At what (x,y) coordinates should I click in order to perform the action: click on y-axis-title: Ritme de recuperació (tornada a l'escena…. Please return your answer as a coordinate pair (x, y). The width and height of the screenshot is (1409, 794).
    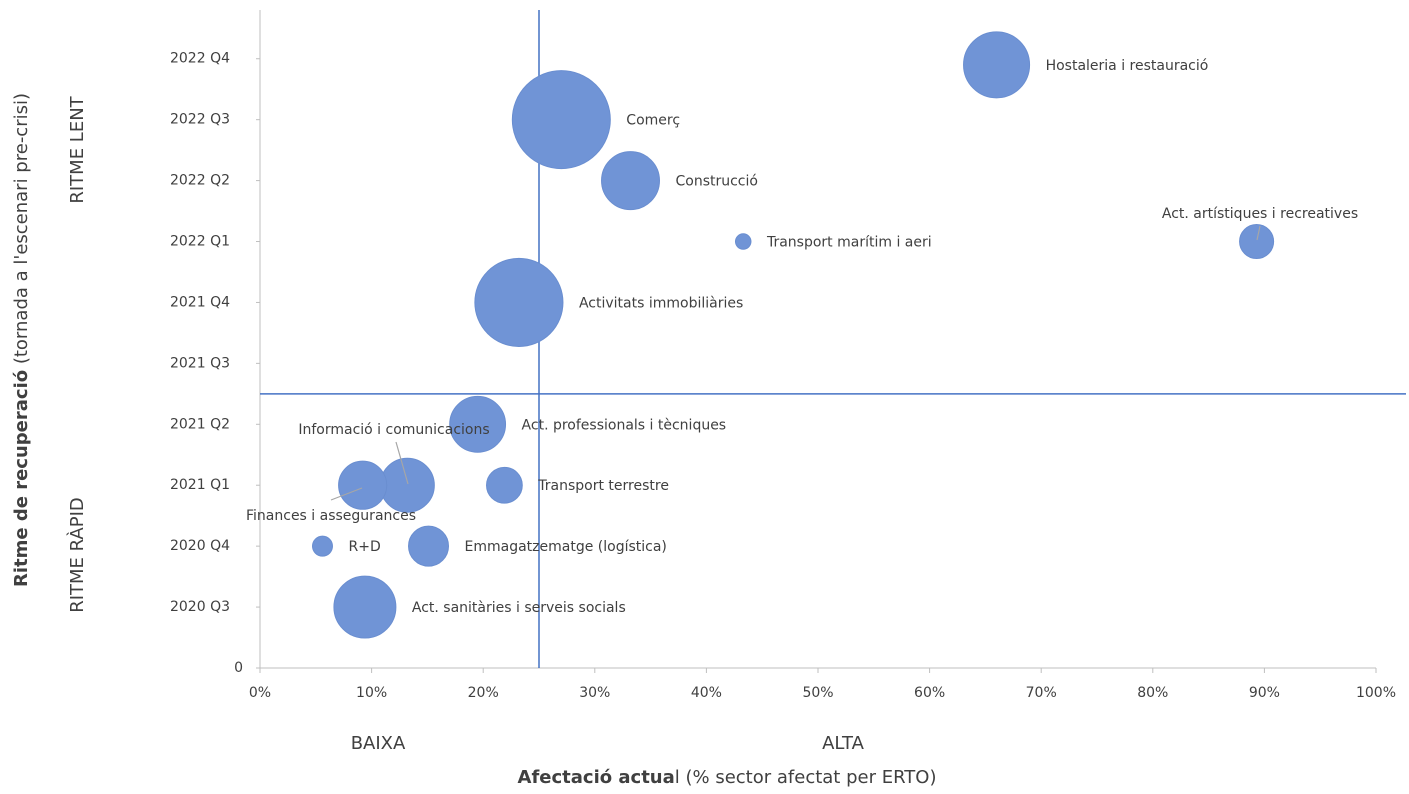
    Looking at the image, I should click on (21, 340).